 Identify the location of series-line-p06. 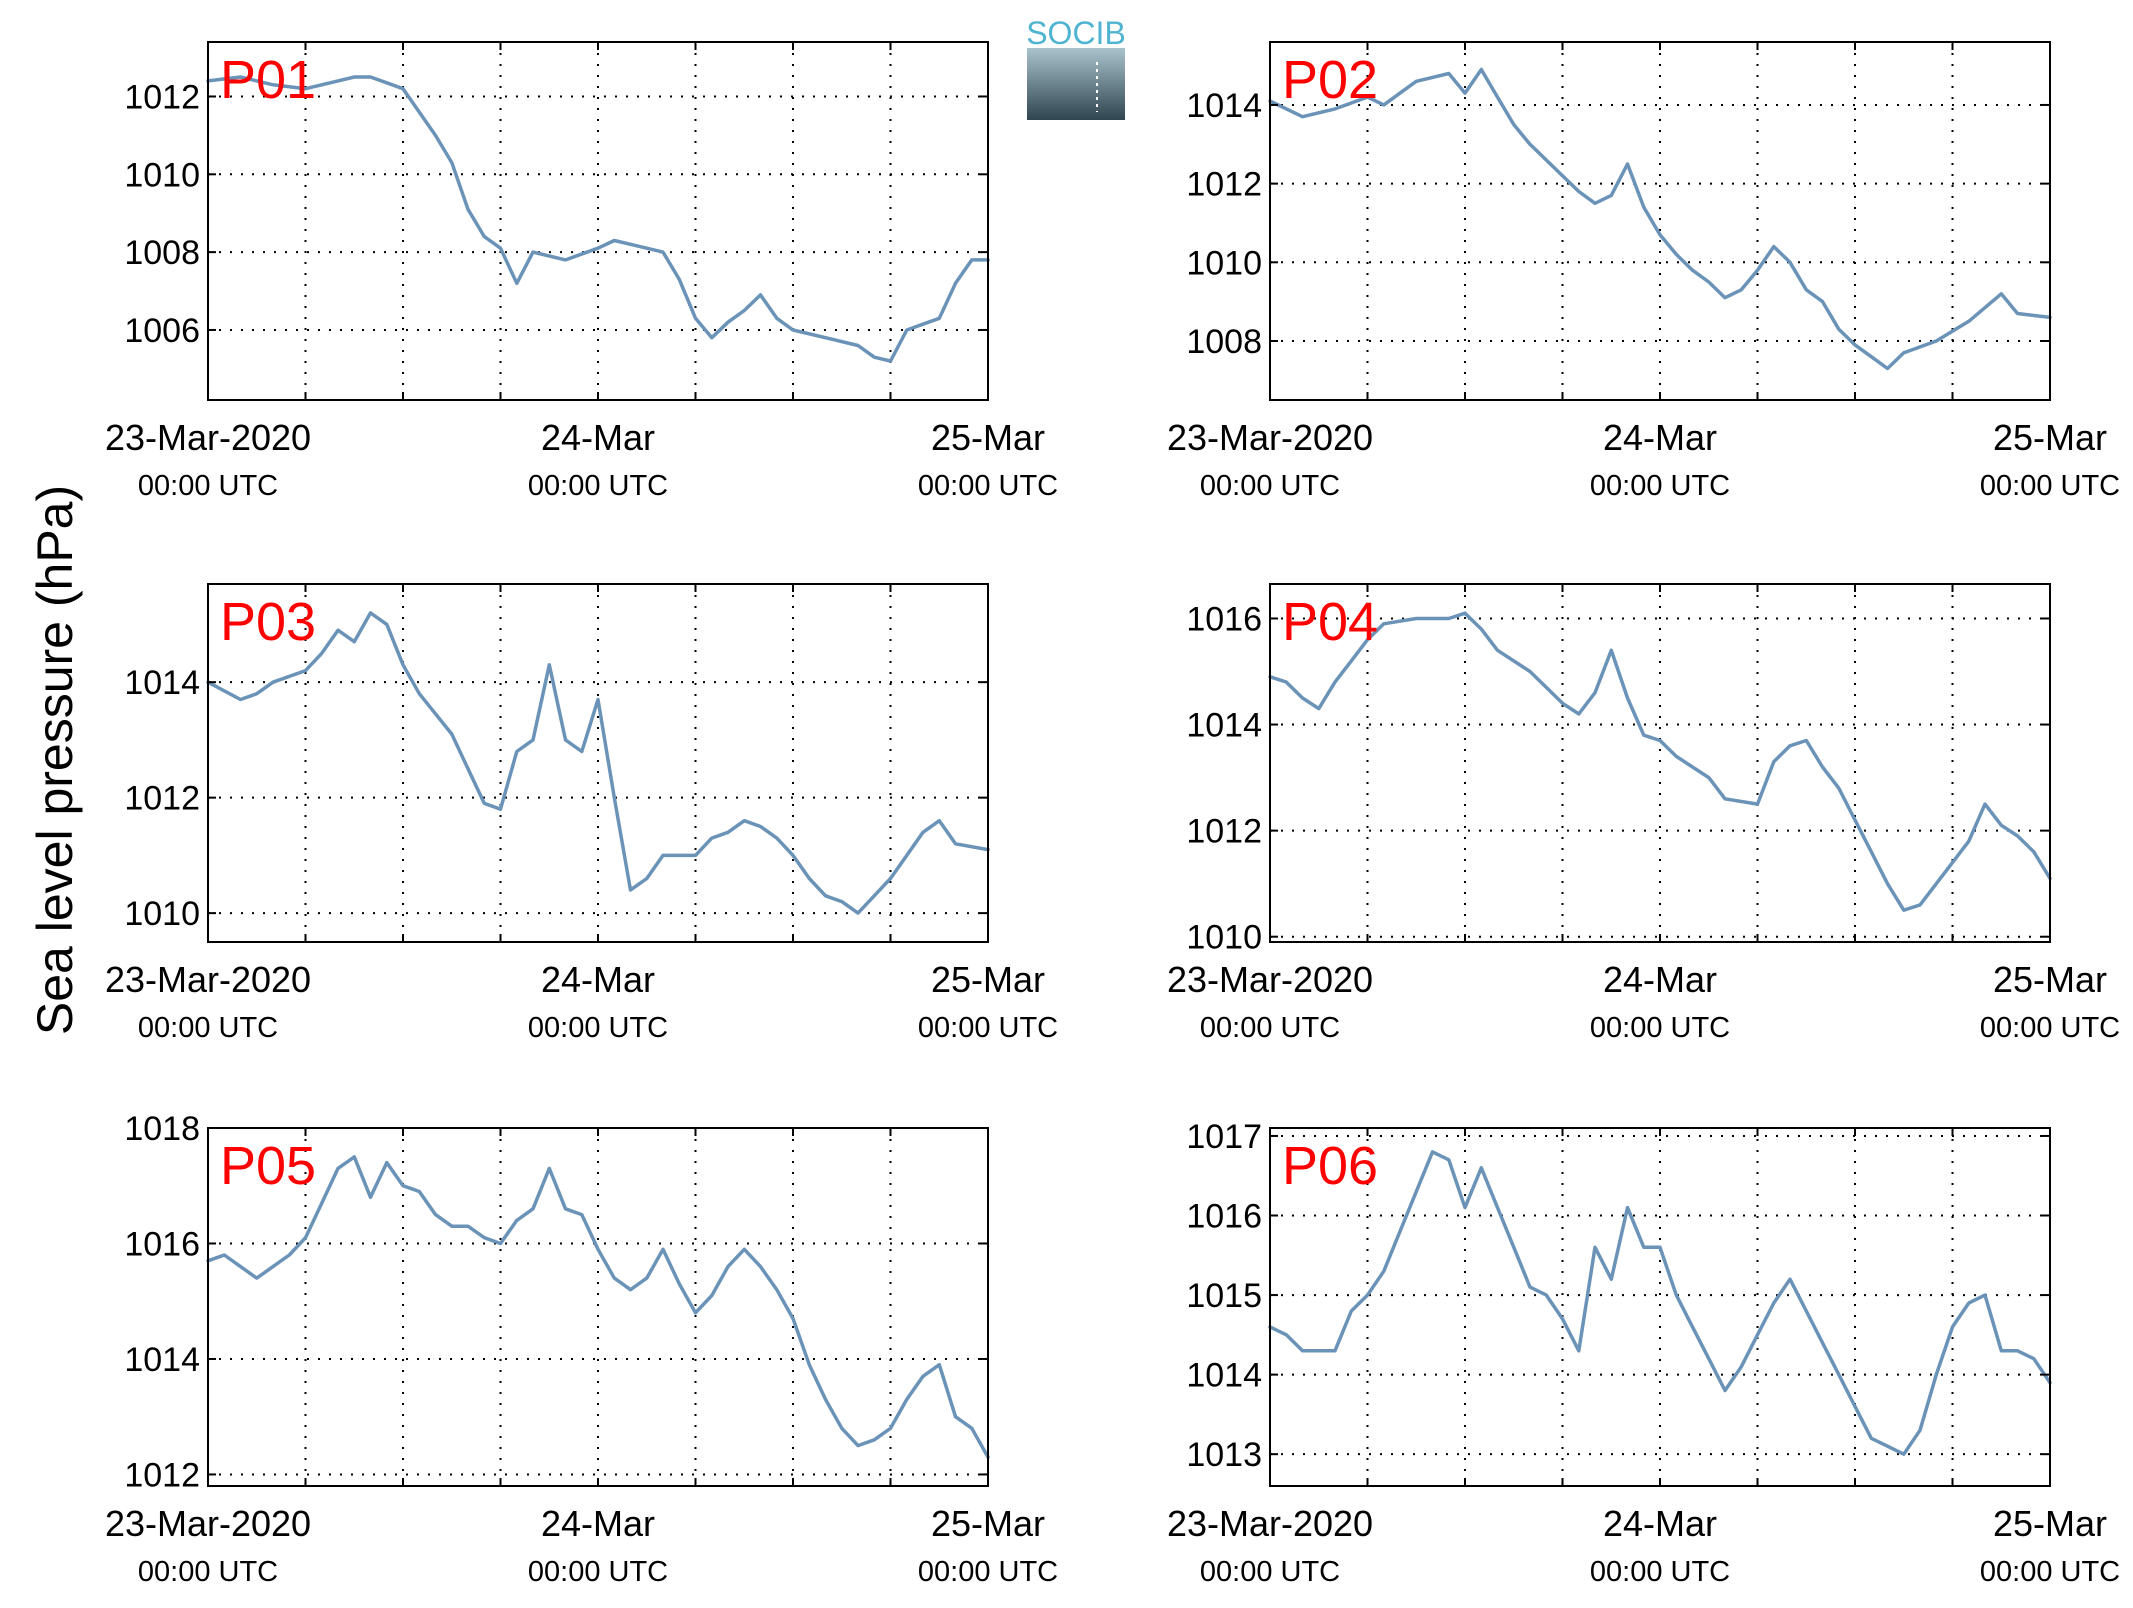
(1660, 1303).